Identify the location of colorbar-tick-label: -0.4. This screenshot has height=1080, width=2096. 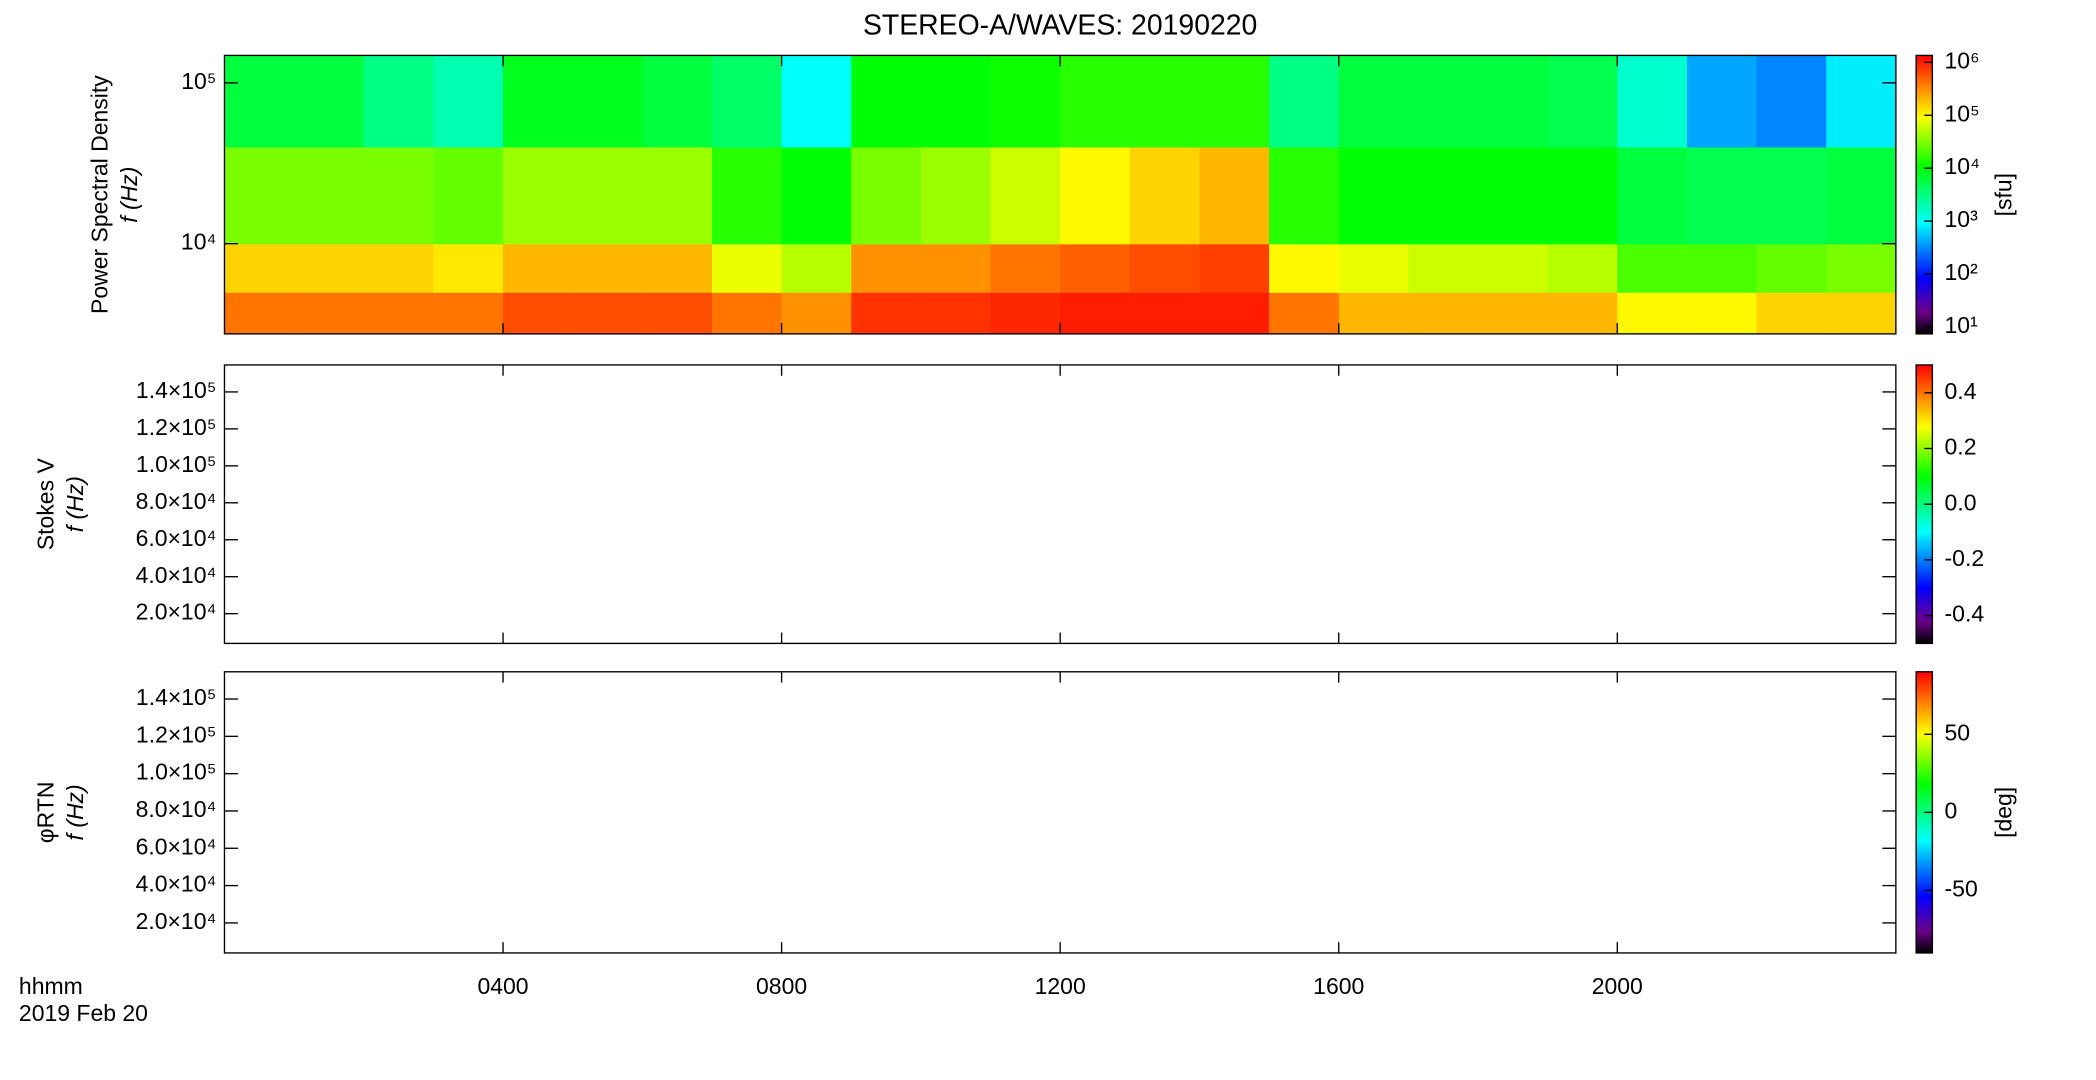
(1965, 614).